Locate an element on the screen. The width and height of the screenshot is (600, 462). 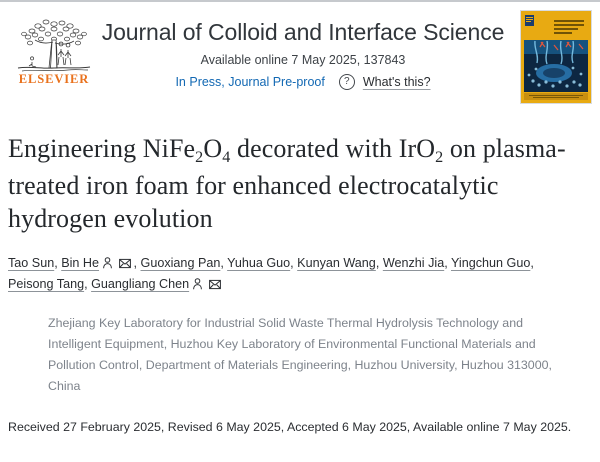
journal-cover-thumbnail is located at coordinates (556, 57).